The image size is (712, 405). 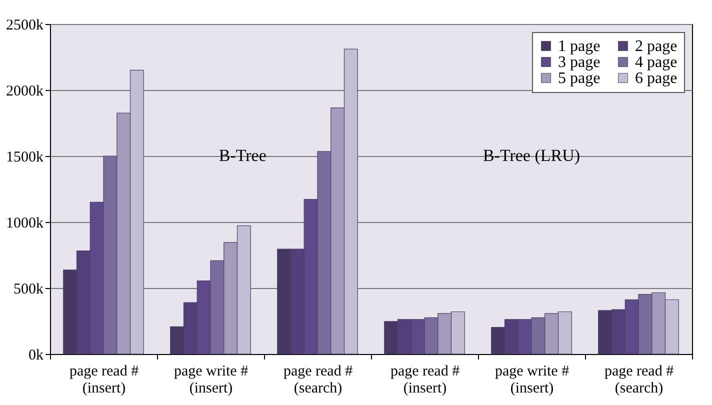 I want to click on y-tick-label: 2500k, so click(x=25, y=26).